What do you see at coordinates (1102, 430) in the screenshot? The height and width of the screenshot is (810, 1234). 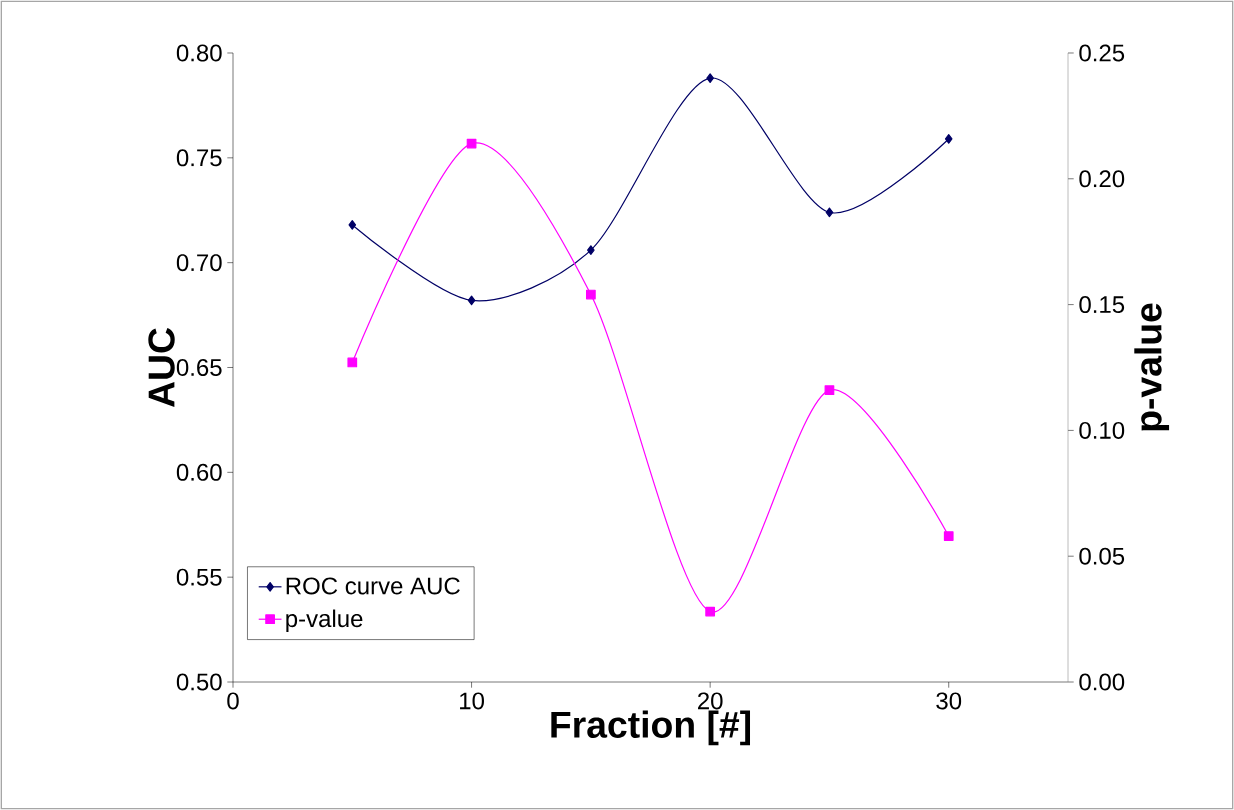 I see `y2-tick-label: 0.10` at bounding box center [1102, 430].